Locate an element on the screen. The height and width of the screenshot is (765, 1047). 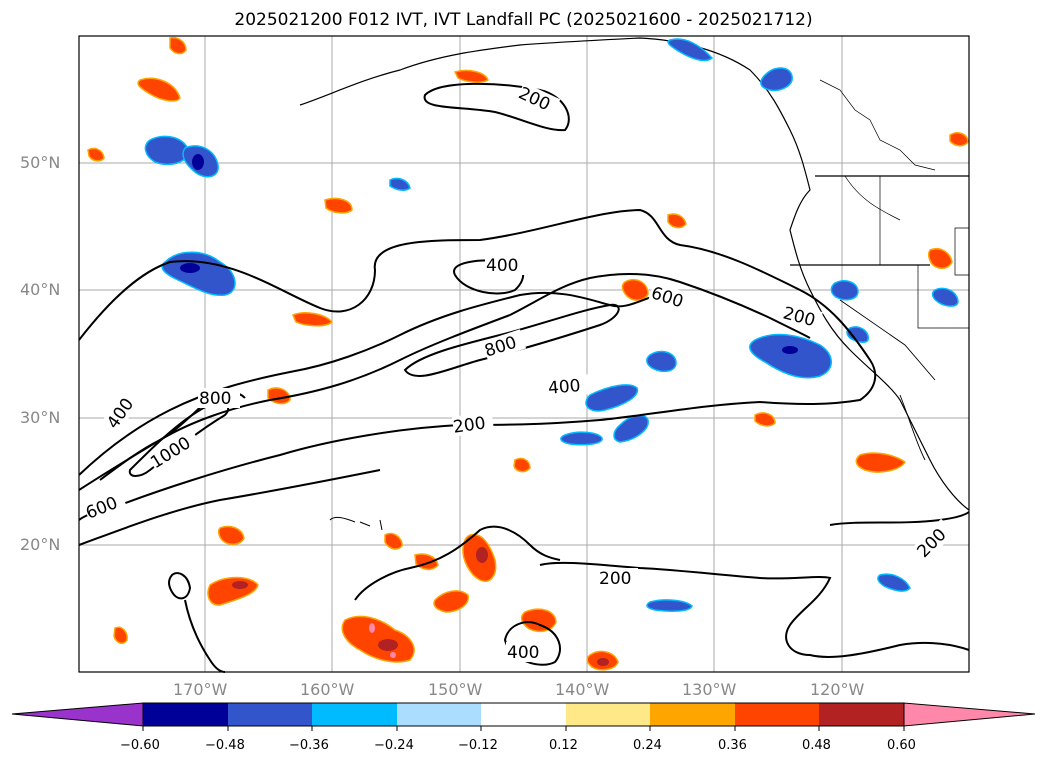
contour-200-se is located at coordinates (899, 518).